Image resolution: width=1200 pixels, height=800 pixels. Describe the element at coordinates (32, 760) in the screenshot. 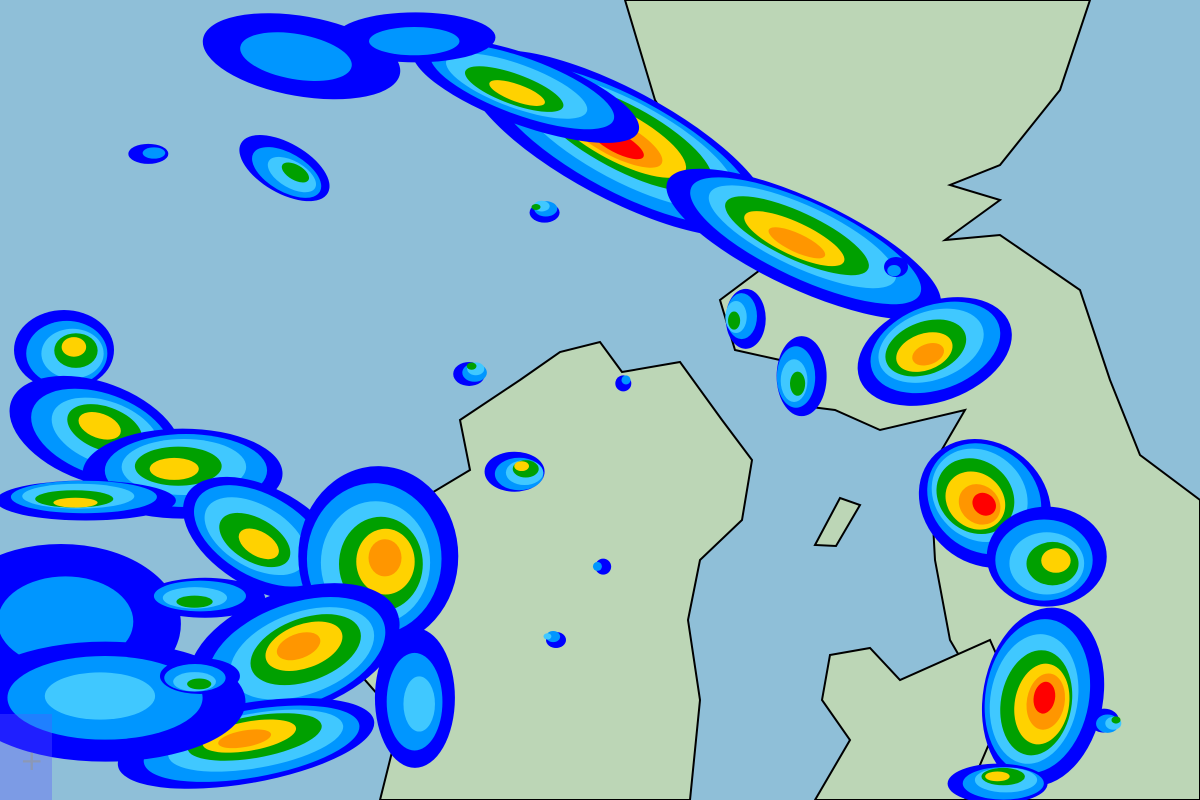

I see `plus-icon: +` at that location.